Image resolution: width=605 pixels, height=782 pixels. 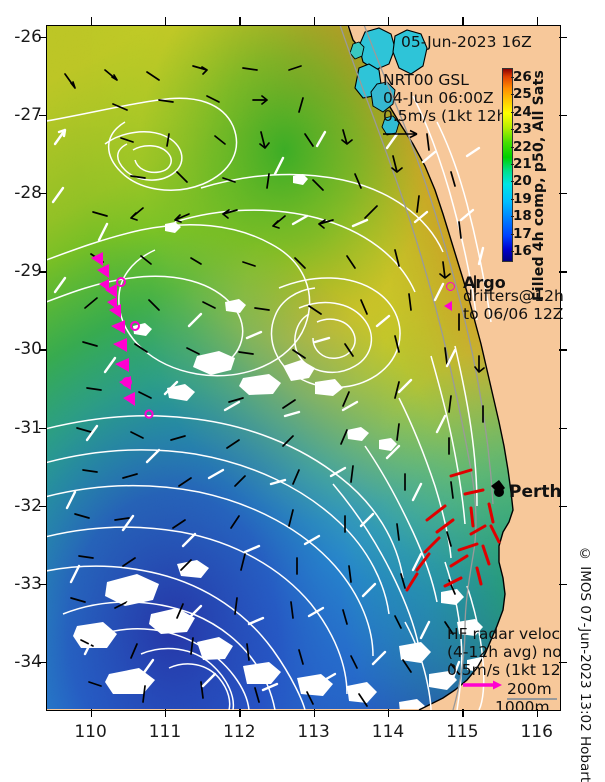 What do you see at coordinates (448, 116) in the screenshot?
I see `model-line-3: 0.5m/s (1kt 12h)` at bounding box center [448, 116].